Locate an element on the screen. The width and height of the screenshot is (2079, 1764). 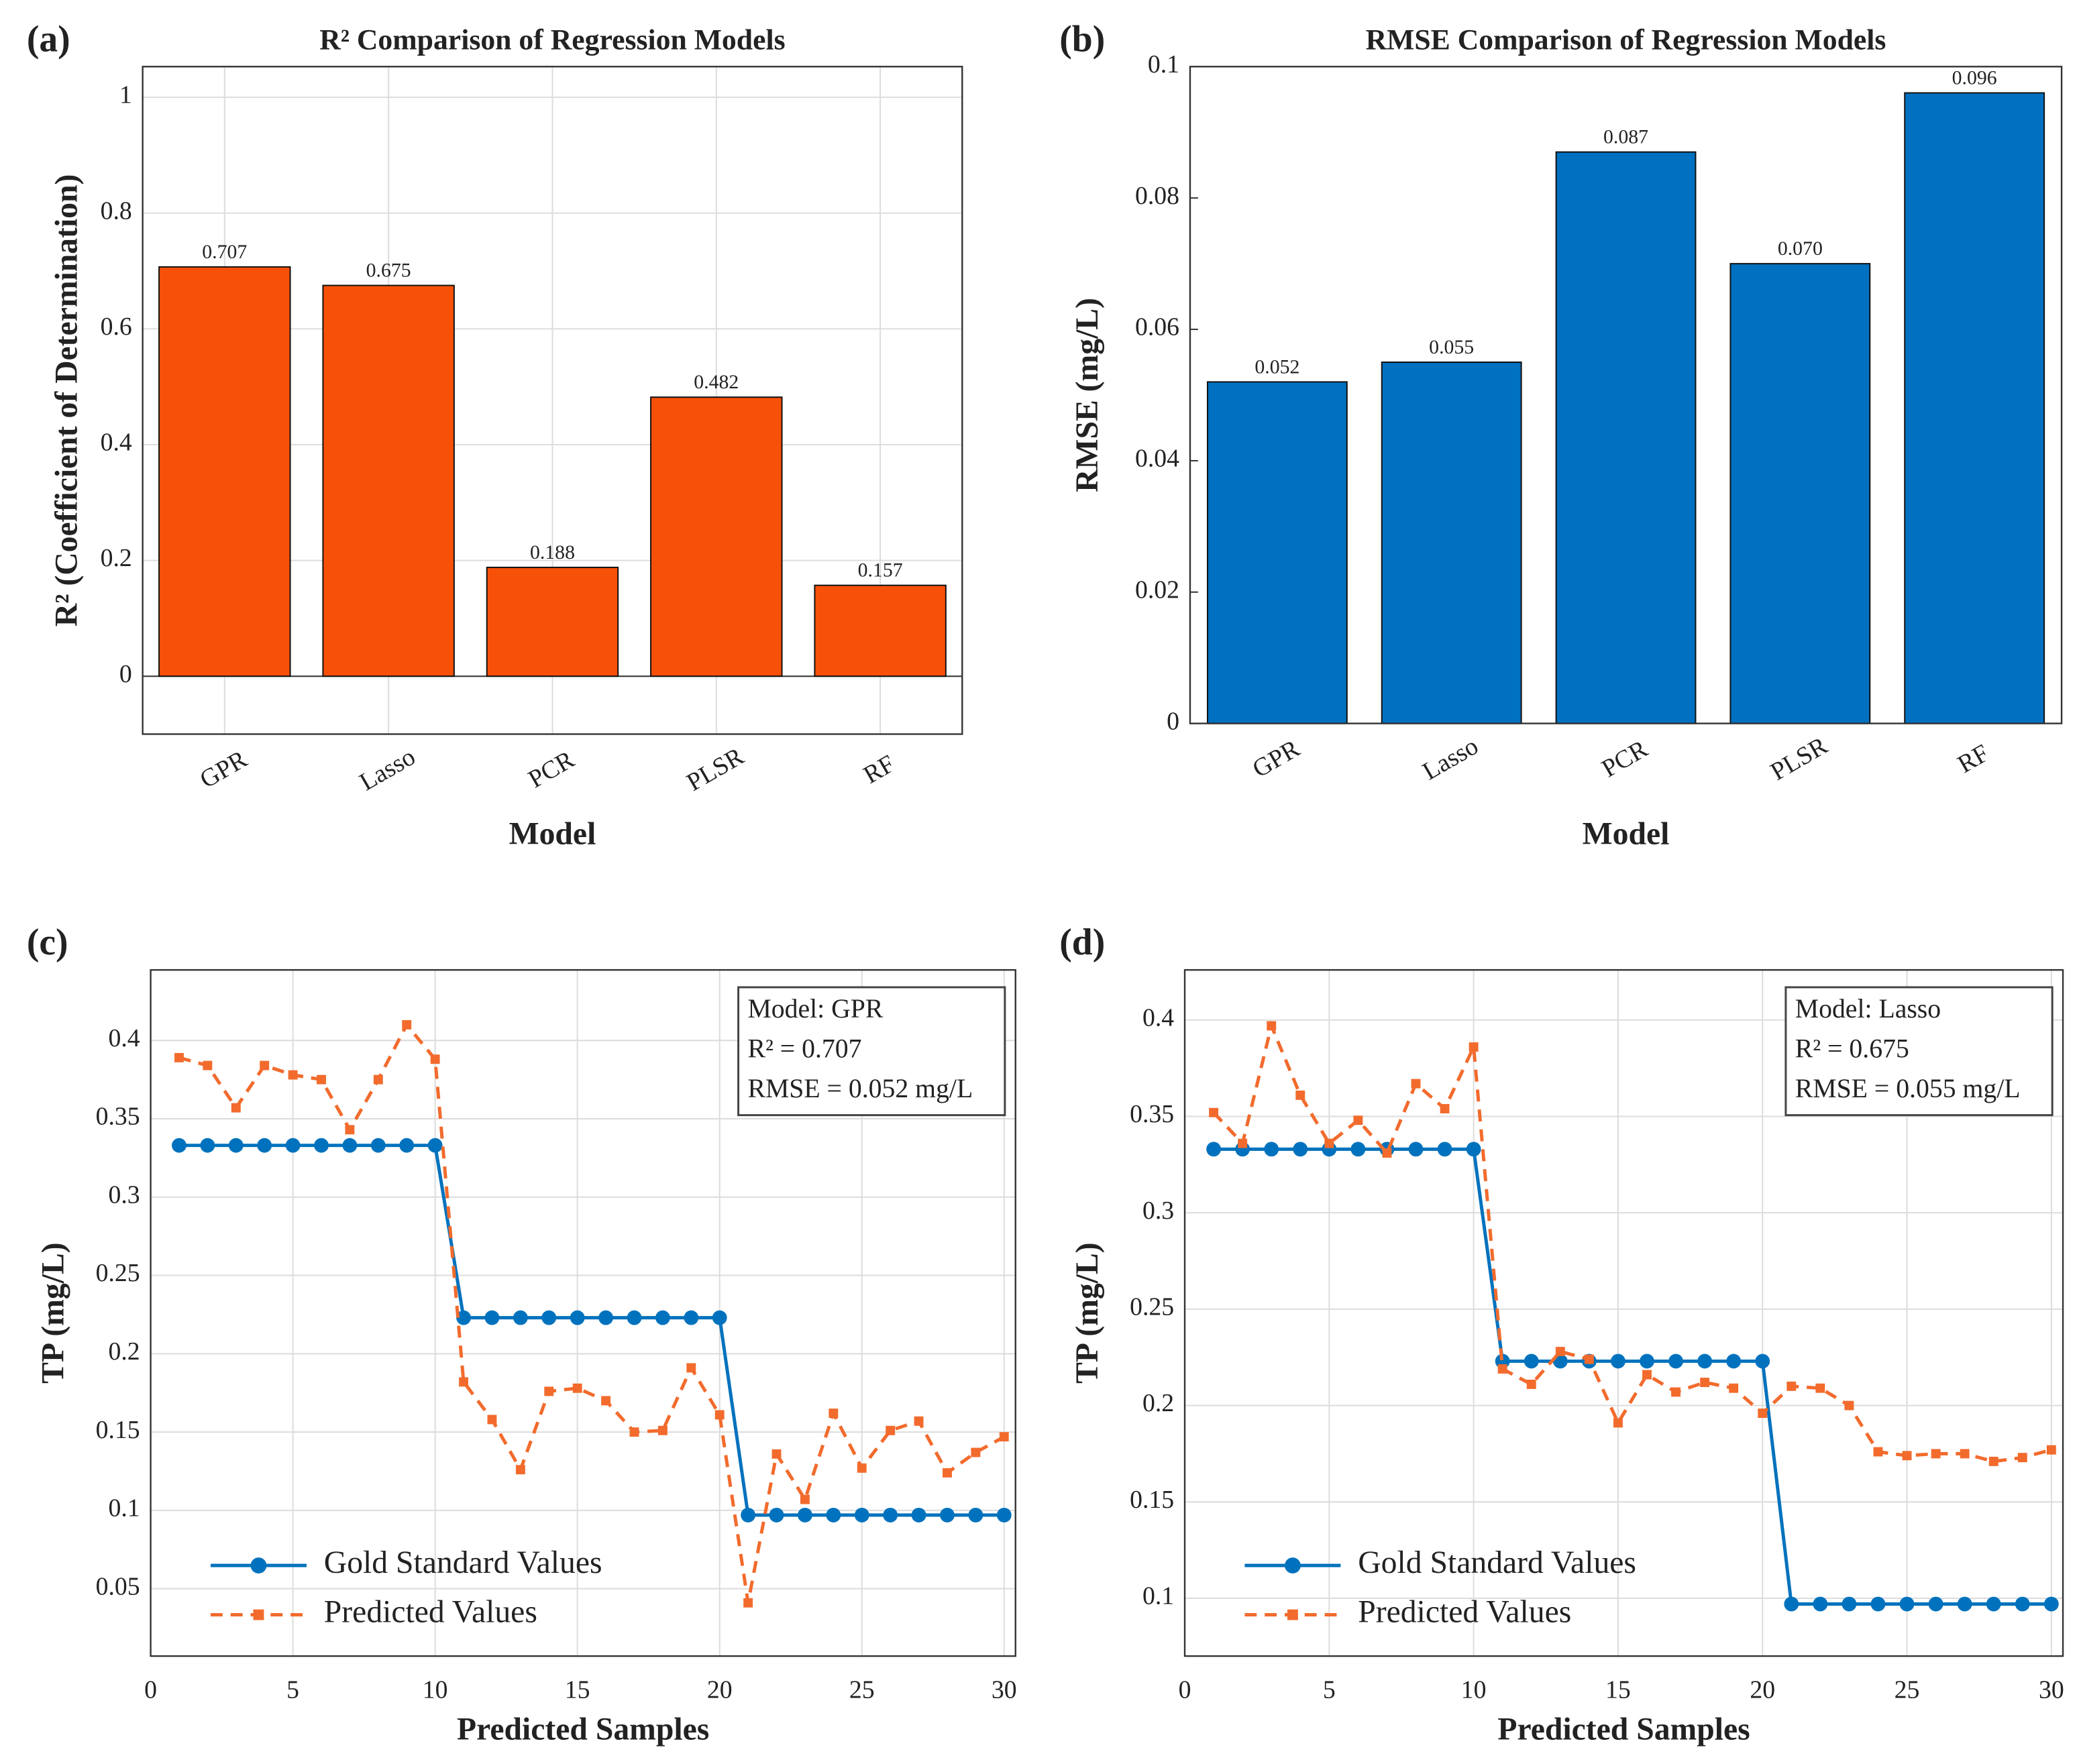
x-tick-label: 30 is located at coordinates (2051, 1690).